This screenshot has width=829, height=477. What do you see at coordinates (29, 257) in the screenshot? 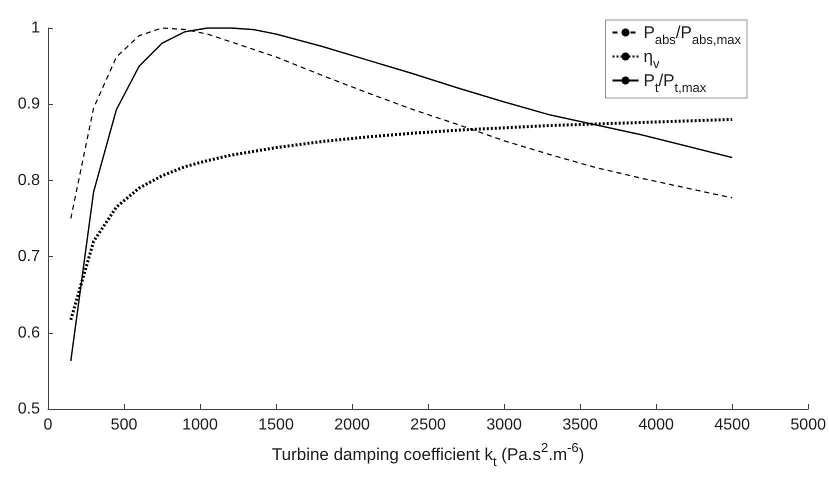
I see `y-tick-label: 0.7` at bounding box center [29, 257].